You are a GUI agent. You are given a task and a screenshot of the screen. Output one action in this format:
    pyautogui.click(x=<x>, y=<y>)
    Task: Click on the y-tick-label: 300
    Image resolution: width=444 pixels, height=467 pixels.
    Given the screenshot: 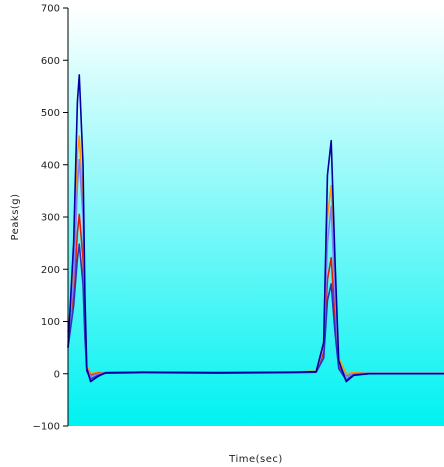 What is the action you would take?
    pyautogui.click(x=50, y=218)
    